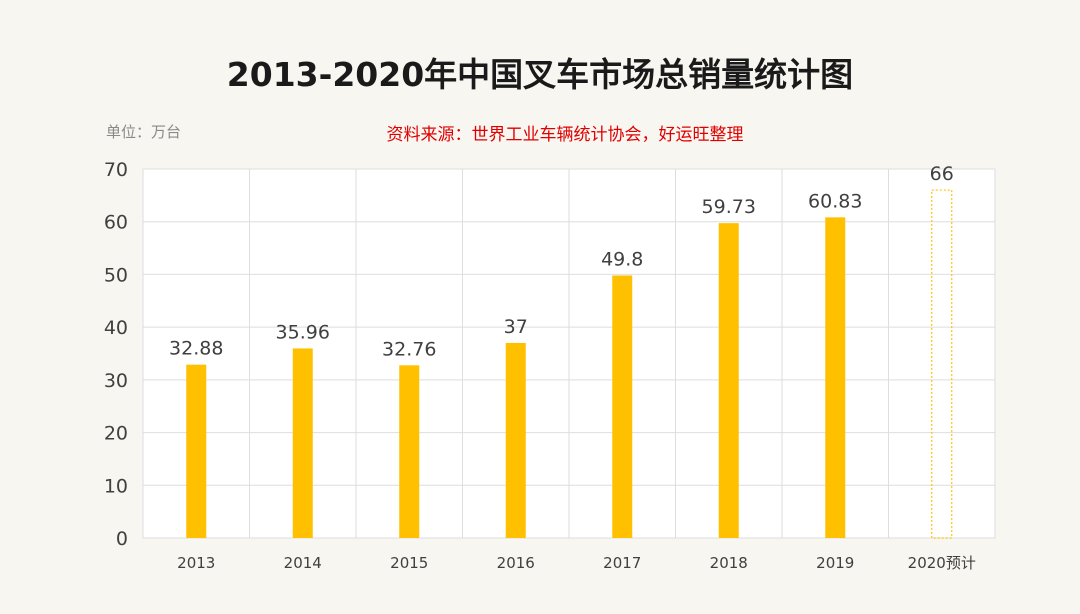 This screenshot has width=1080, height=614. What do you see at coordinates (516, 563) in the screenshot?
I see `x-tick-label: 2016` at bounding box center [516, 563].